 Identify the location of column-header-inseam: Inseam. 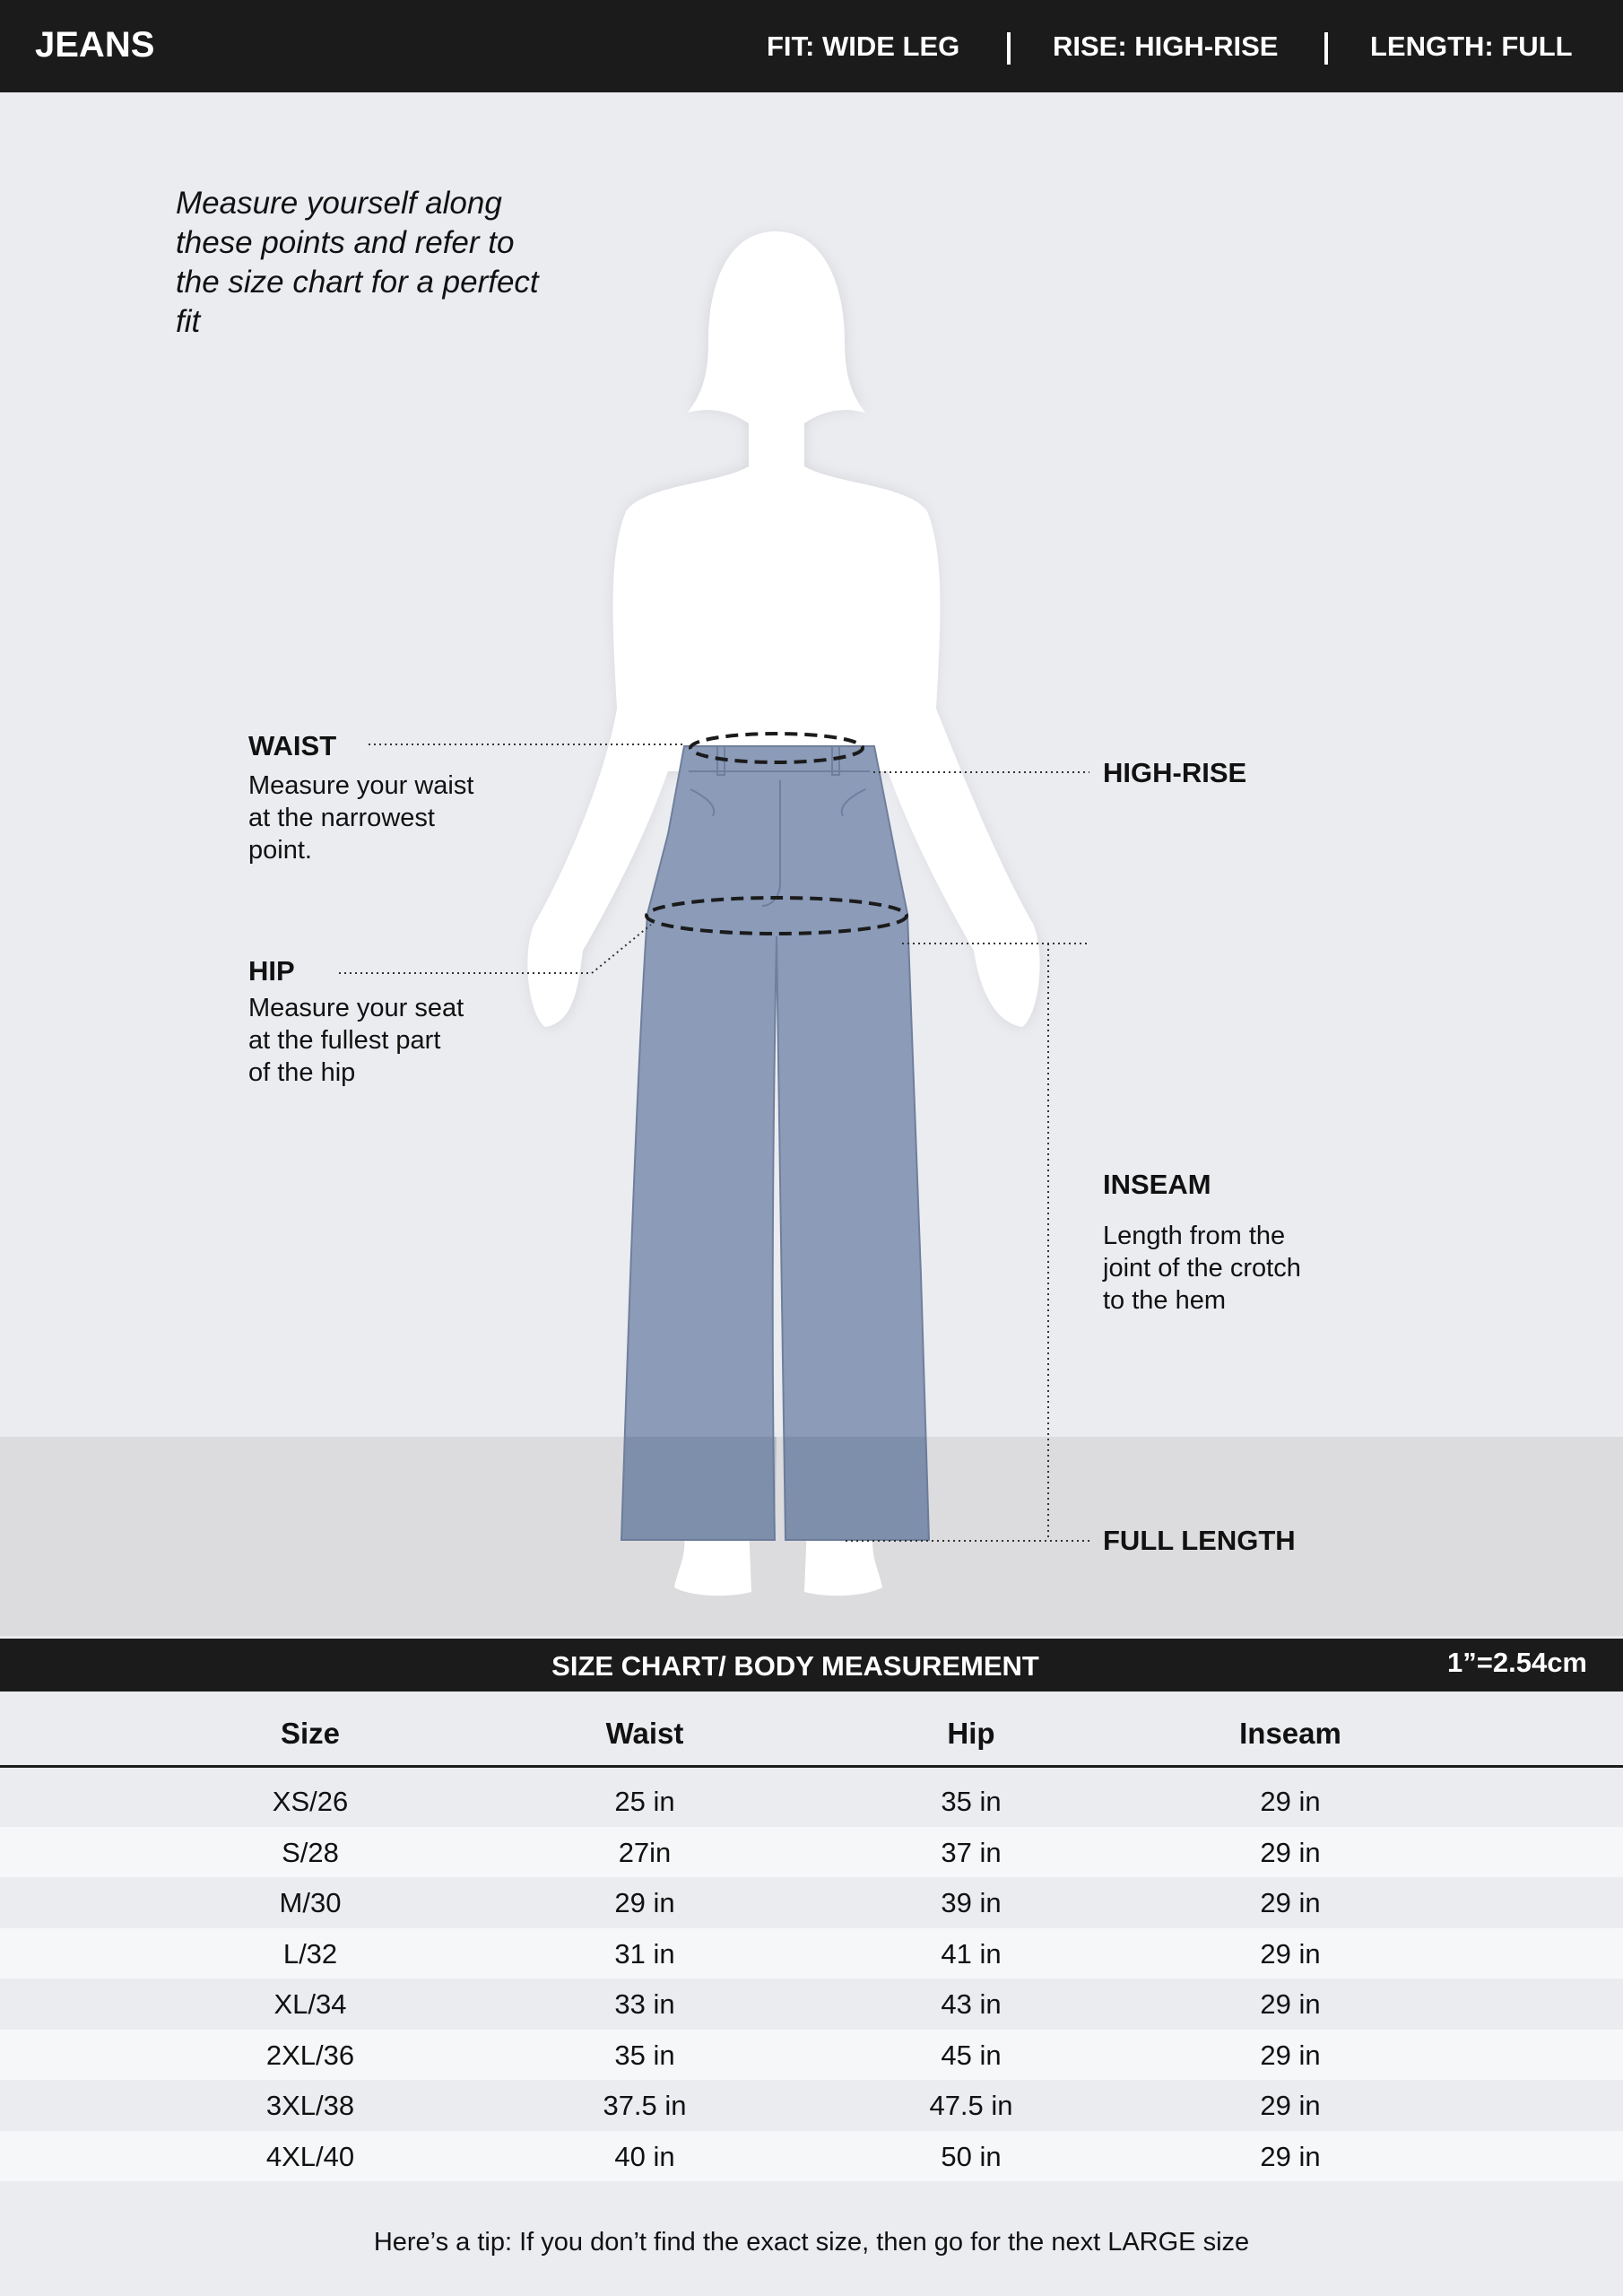
(1290, 1733).